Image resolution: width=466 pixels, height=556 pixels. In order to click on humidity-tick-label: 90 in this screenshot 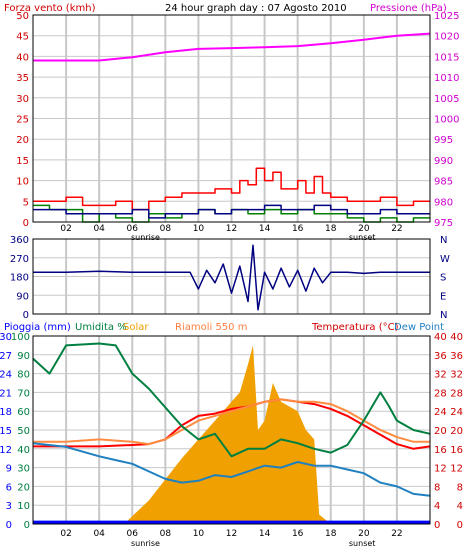, I will do `click(23, 356)`.